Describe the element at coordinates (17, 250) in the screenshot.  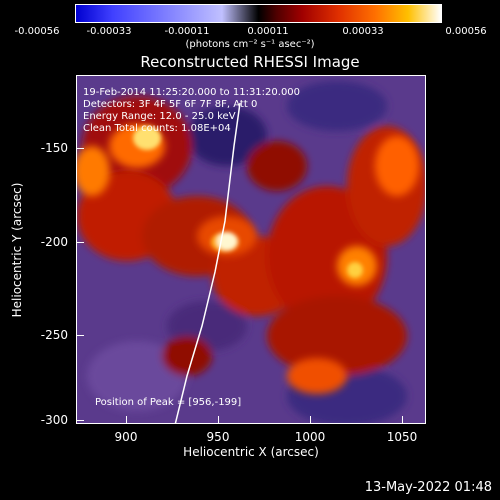
I see `y-axis-label: Heliocentric Y (arcsec)` at that location.